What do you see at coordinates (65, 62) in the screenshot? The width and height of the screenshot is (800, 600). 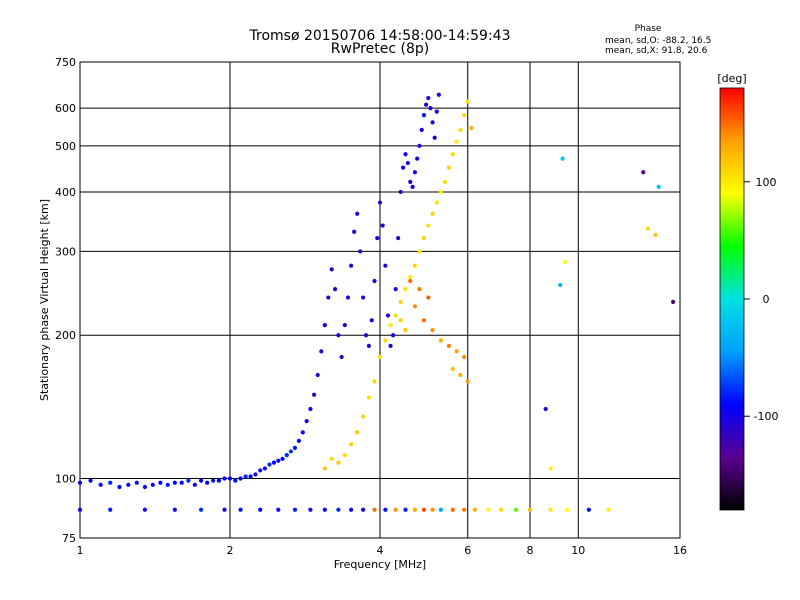 I see `y-tick-label: 750` at bounding box center [65, 62].